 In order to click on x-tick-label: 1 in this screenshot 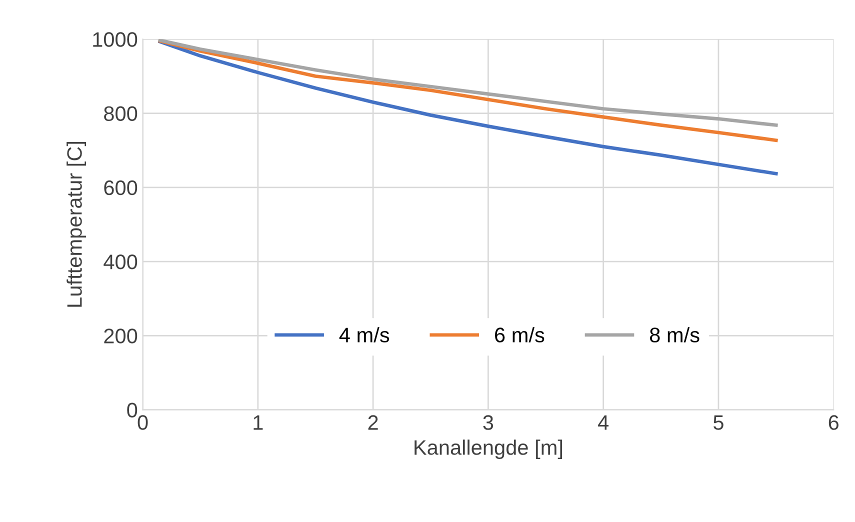, I will do `click(258, 422)`.